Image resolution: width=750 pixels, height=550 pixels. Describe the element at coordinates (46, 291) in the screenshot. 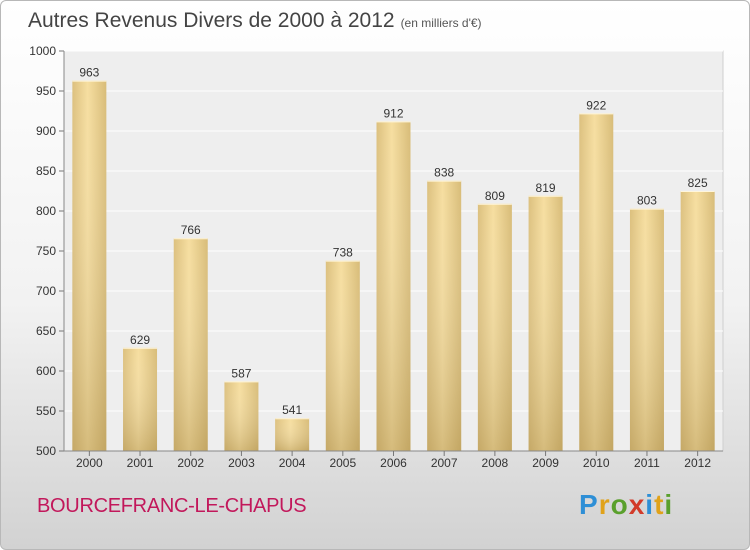

I see `y-tick-label: 700` at that location.